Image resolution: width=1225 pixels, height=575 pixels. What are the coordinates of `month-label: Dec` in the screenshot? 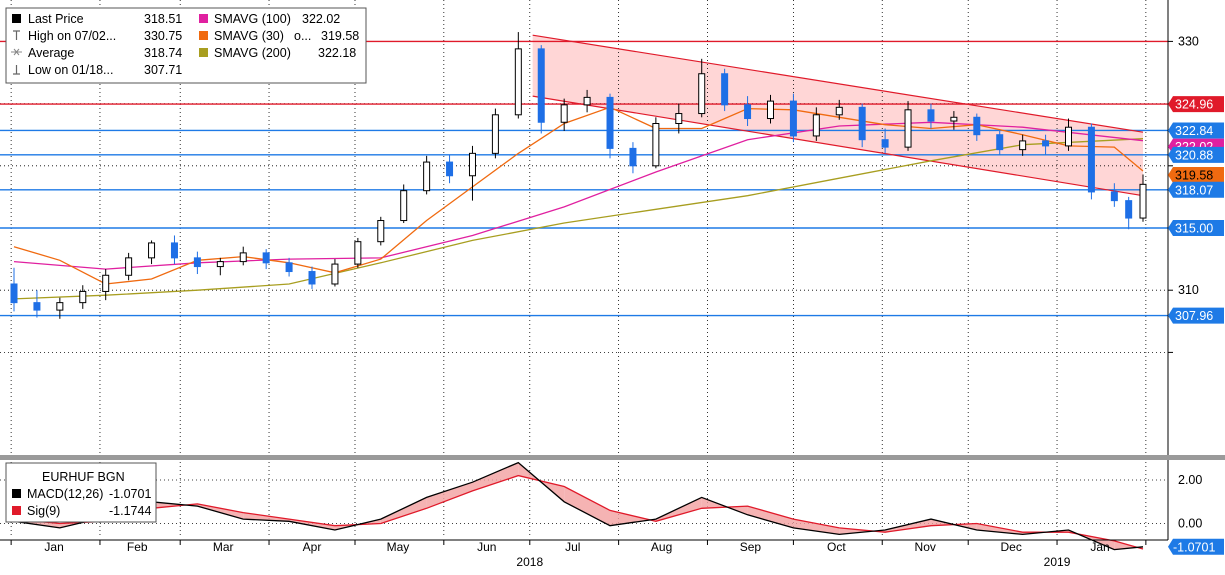 It's located at (1011, 547).